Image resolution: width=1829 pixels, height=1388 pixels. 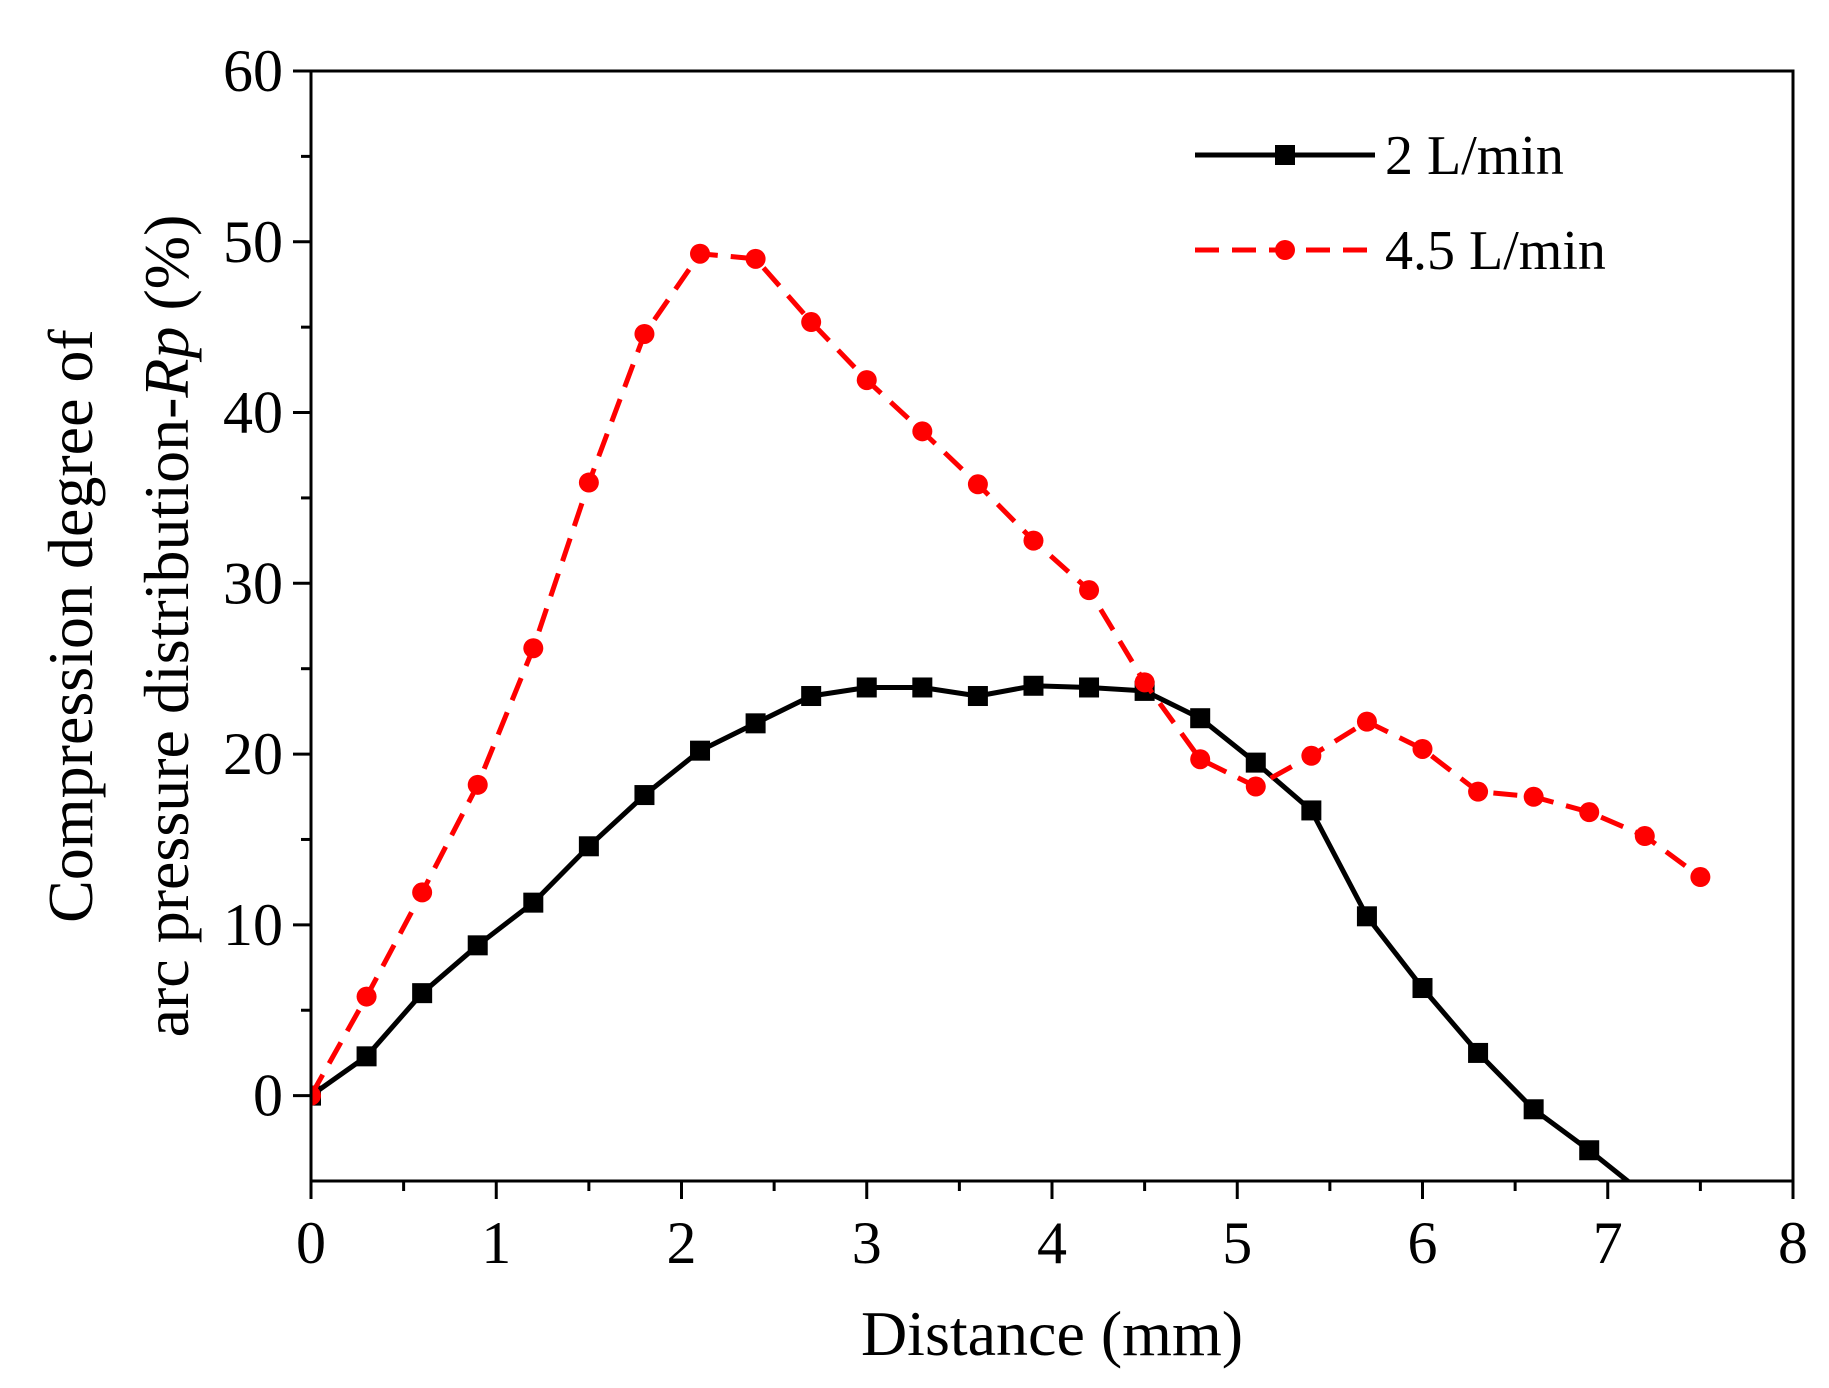 What do you see at coordinates (1793, 1243) in the screenshot?
I see `x-tick-label: 8` at bounding box center [1793, 1243].